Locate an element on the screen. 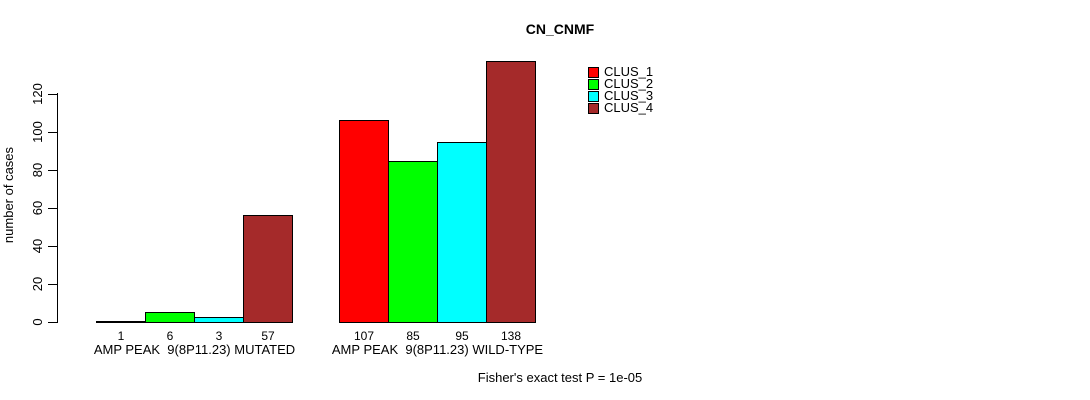  bar-value-label: 85 is located at coordinates (413, 336).